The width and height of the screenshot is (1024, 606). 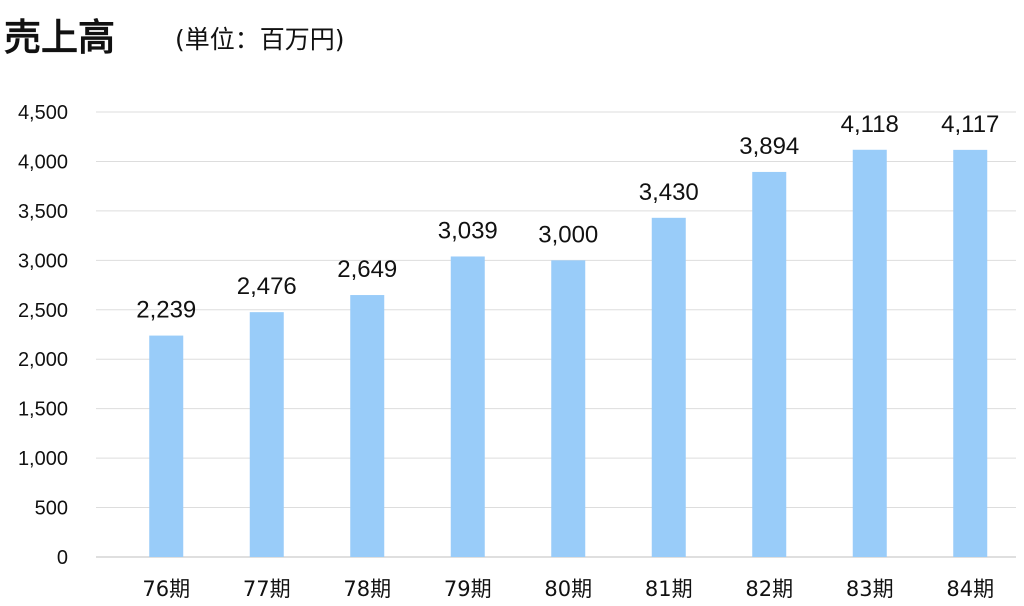 What do you see at coordinates (43, 113) in the screenshot?
I see `y-tick-label: 4,500` at bounding box center [43, 113].